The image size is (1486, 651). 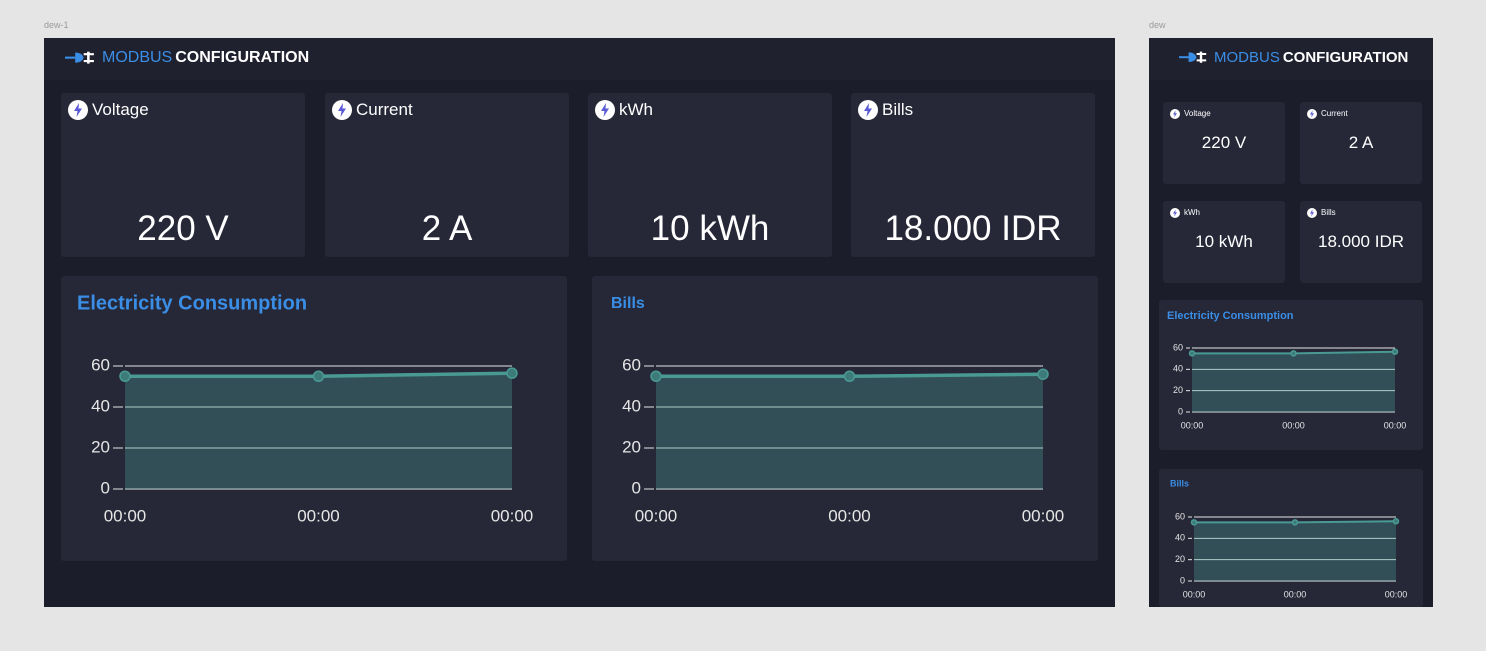 I want to click on card-label: Current, so click(x=384, y=109).